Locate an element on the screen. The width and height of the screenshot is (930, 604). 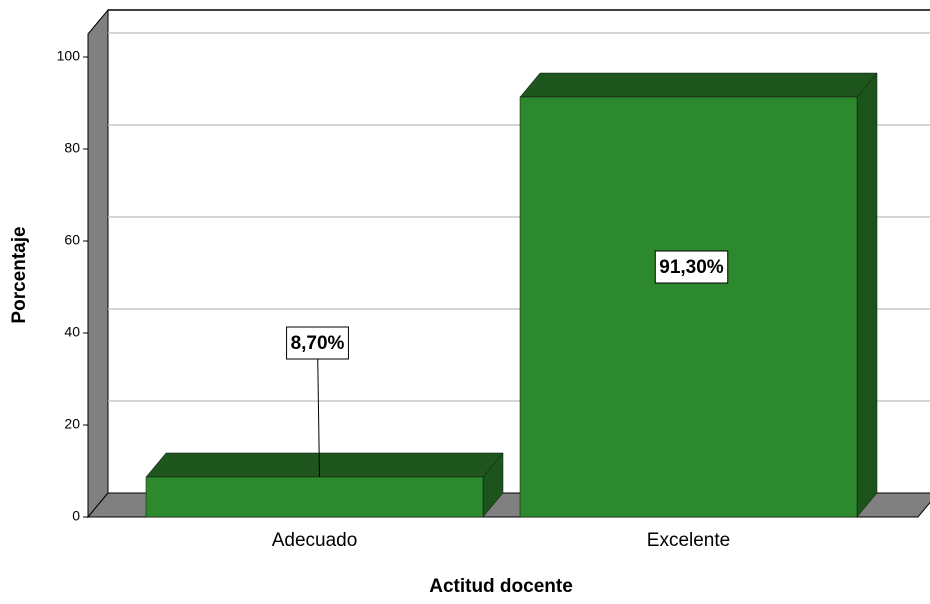
value-label-group: 8,70% is located at coordinates (317, 343).